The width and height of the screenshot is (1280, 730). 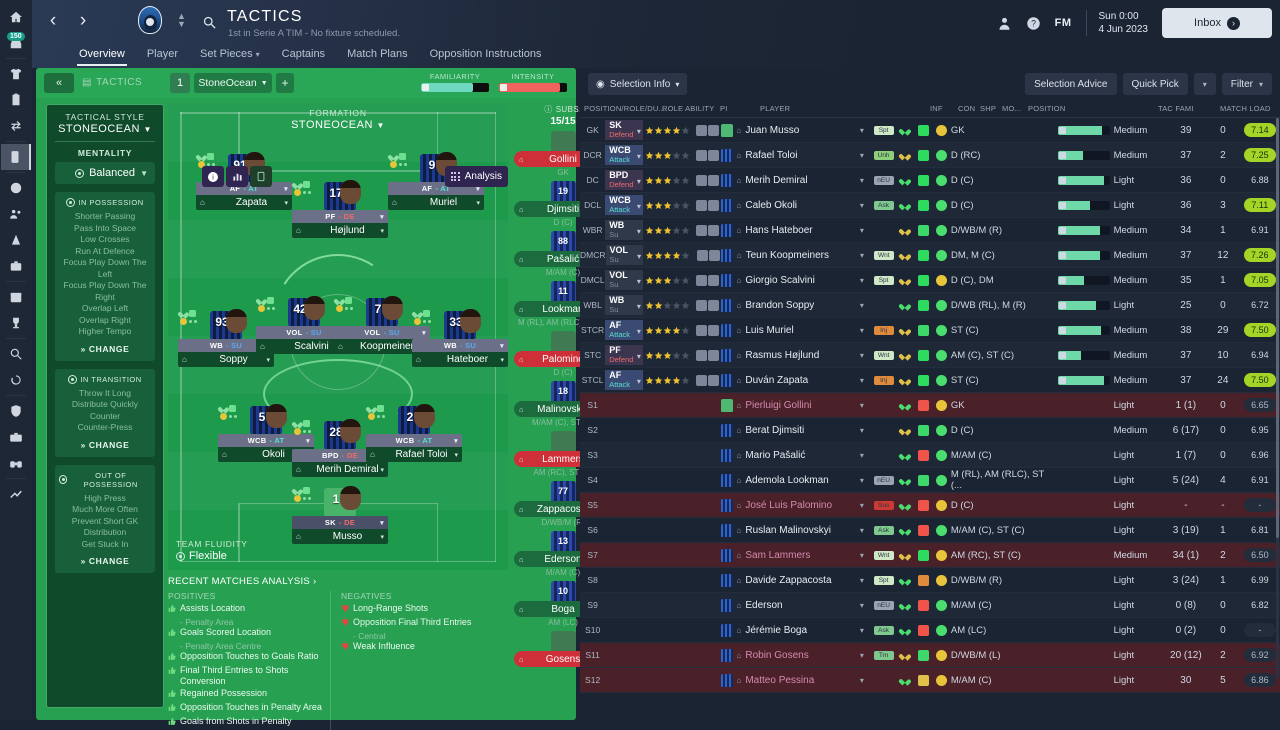 I want to click on club-icon, so click(x=16, y=411).